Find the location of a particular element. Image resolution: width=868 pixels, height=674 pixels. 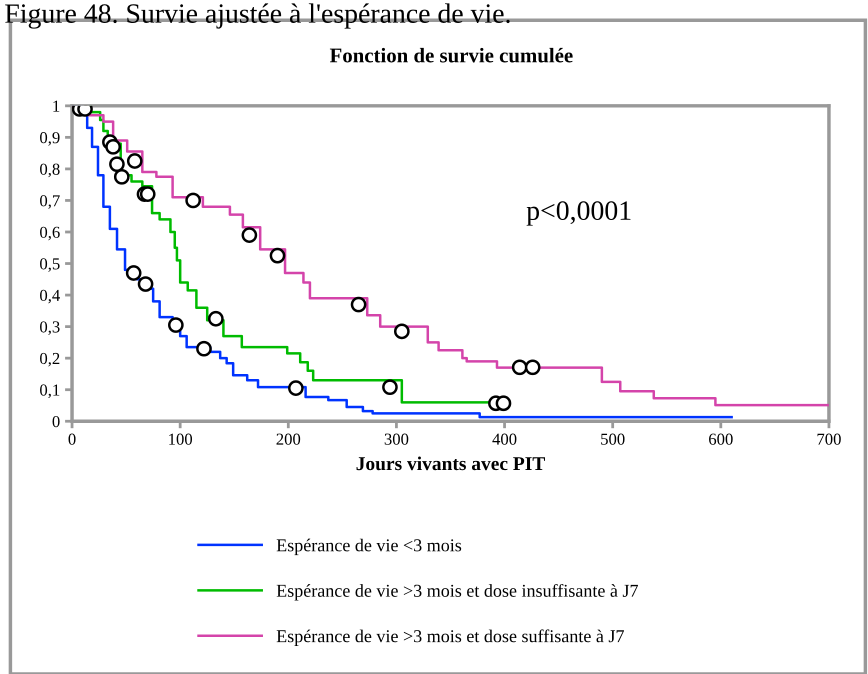

y-tick-label: 0,1 is located at coordinates (50, 391).